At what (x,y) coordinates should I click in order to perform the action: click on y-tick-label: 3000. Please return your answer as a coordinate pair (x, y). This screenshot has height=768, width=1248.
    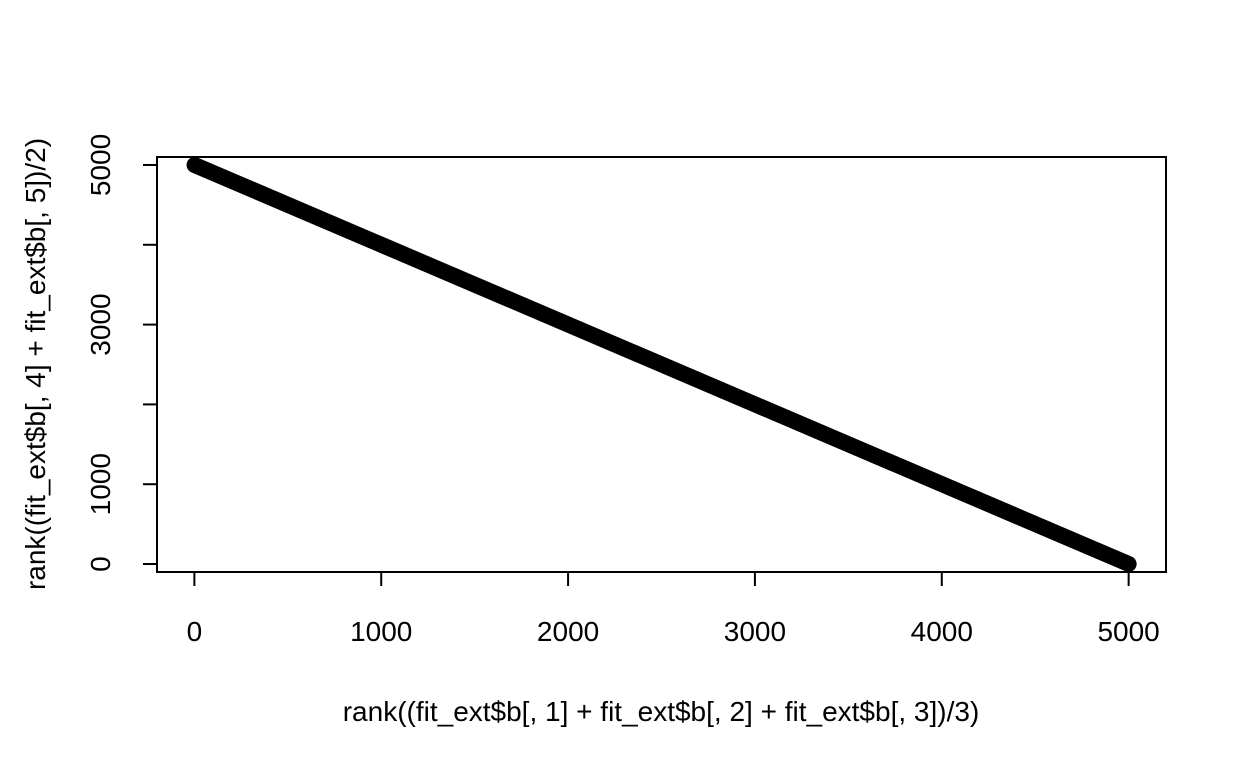
    Looking at the image, I should click on (100, 324).